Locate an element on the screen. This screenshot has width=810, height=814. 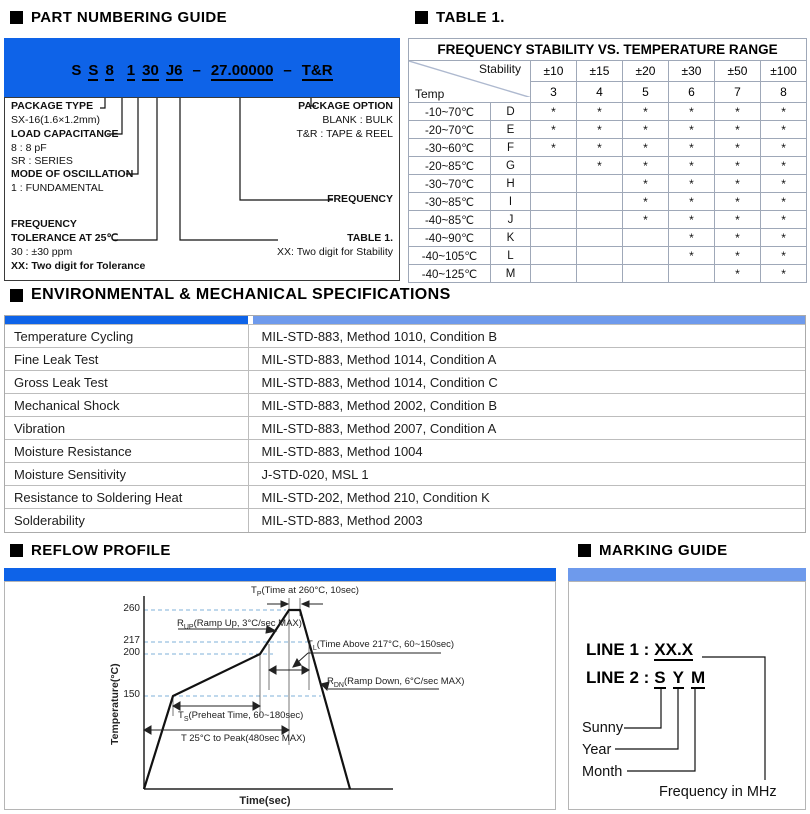
stability-code-header: 4 is located at coordinates (599, 92).